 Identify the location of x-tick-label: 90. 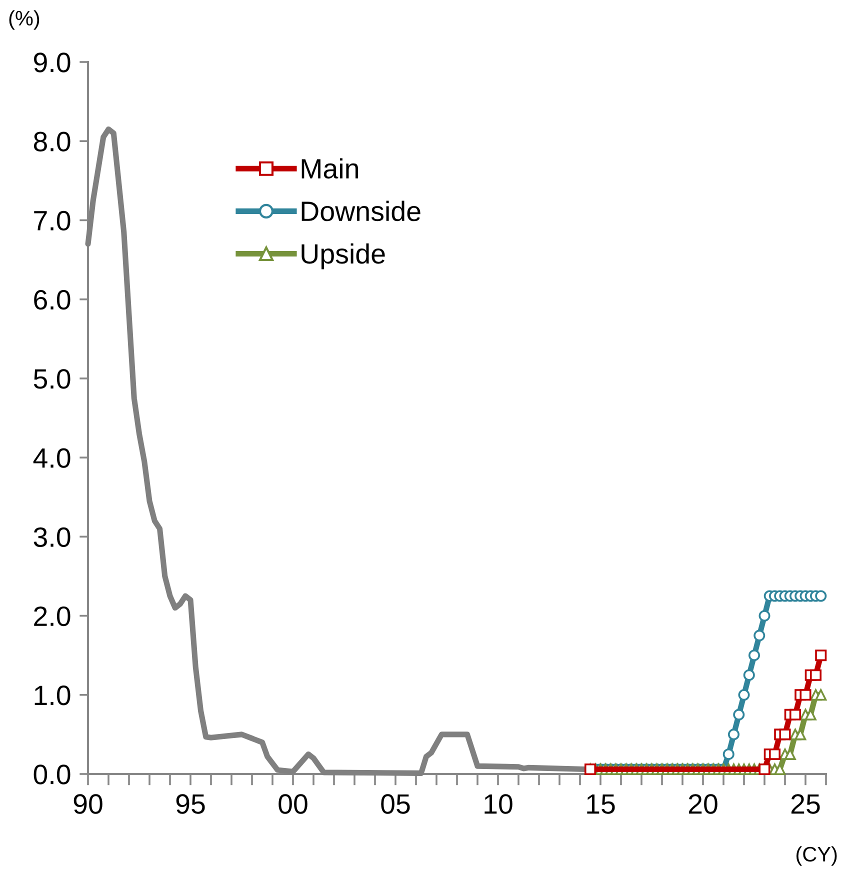
(88, 804).